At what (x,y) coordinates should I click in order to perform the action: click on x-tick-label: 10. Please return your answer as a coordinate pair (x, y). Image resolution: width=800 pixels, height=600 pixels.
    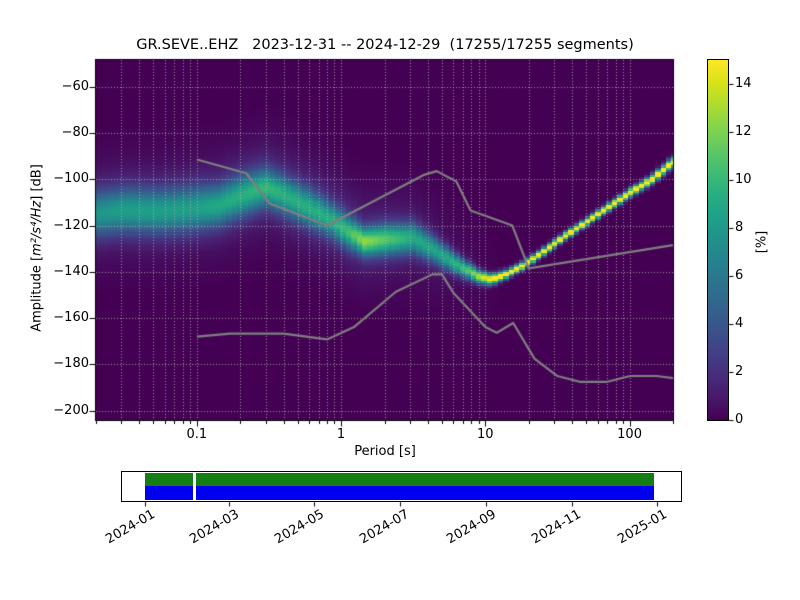
    Looking at the image, I should click on (485, 434).